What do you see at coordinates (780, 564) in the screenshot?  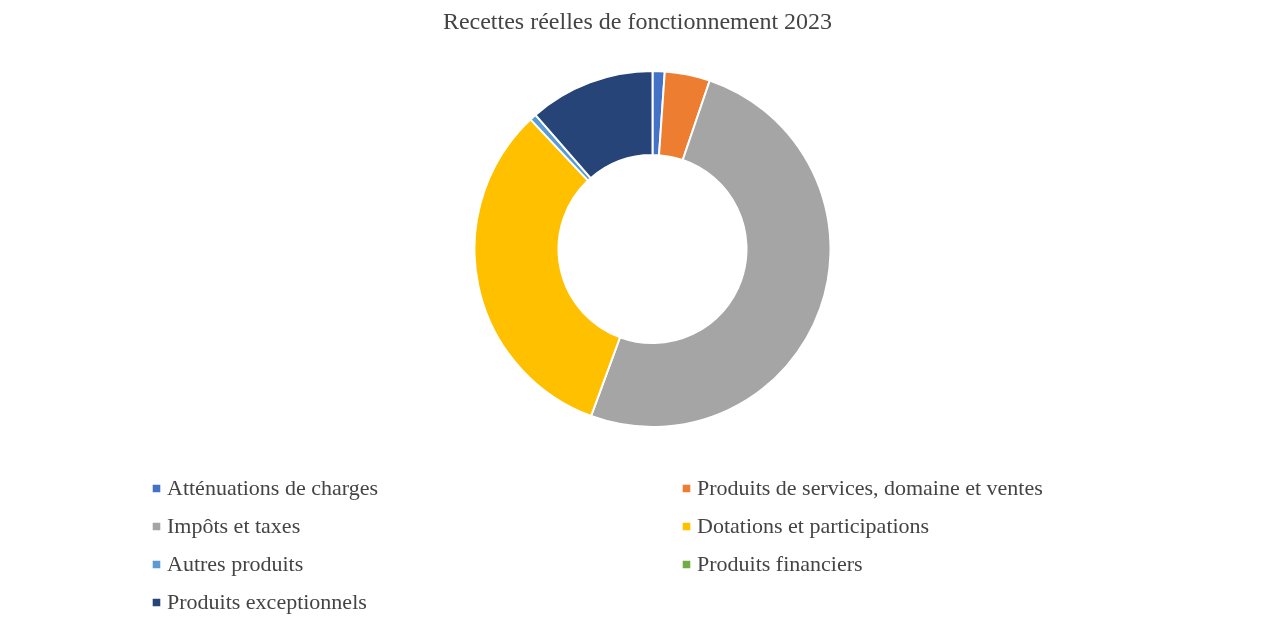 I see `legend-label: Produits financiers` at bounding box center [780, 564].